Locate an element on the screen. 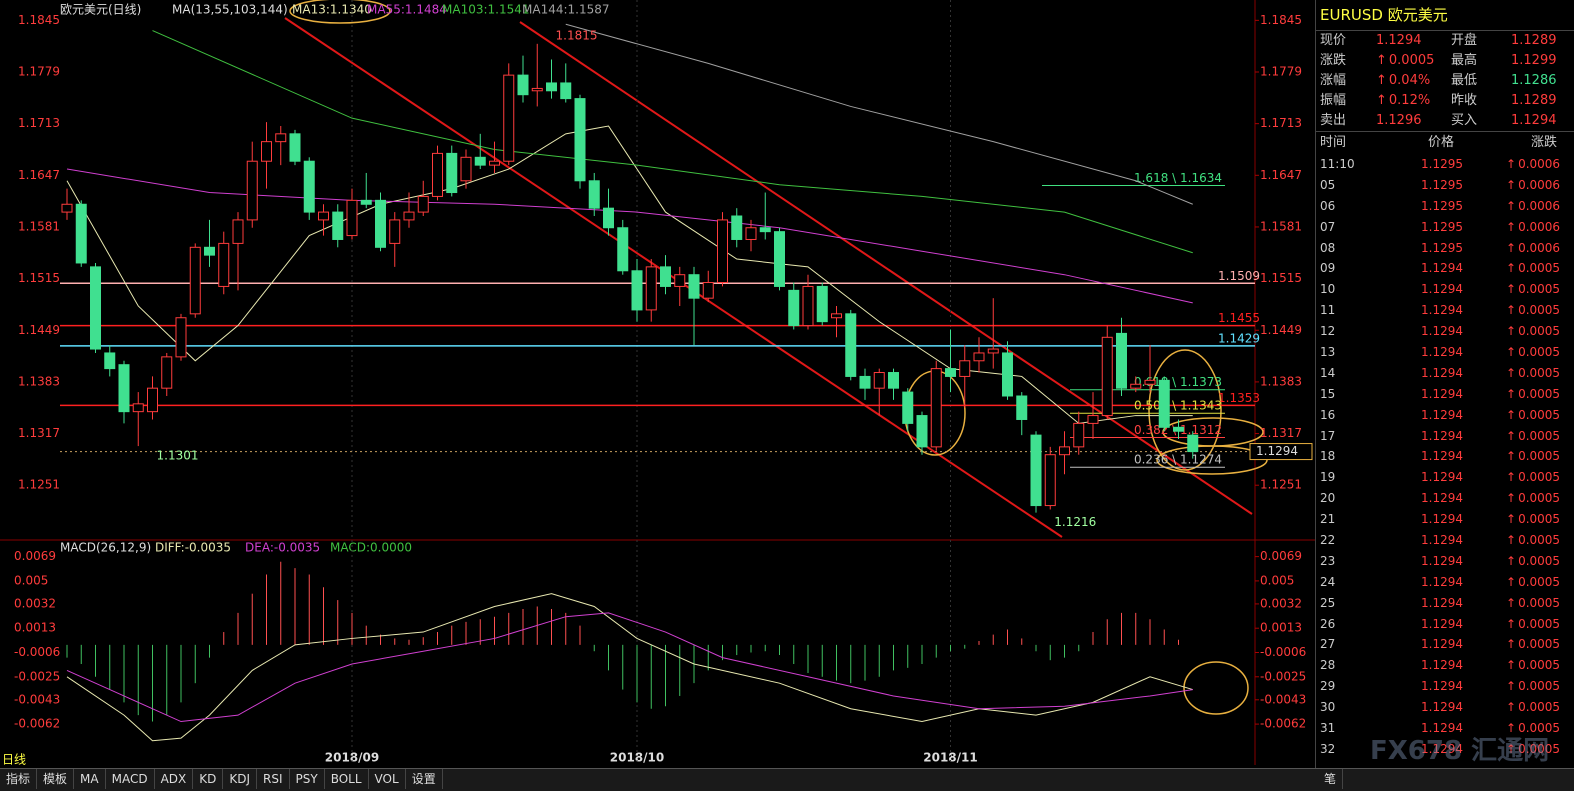 The height and width of the screenshot is (791, 1574). y-tick-label: 1.1515 is located at coordinates (1281, 278).